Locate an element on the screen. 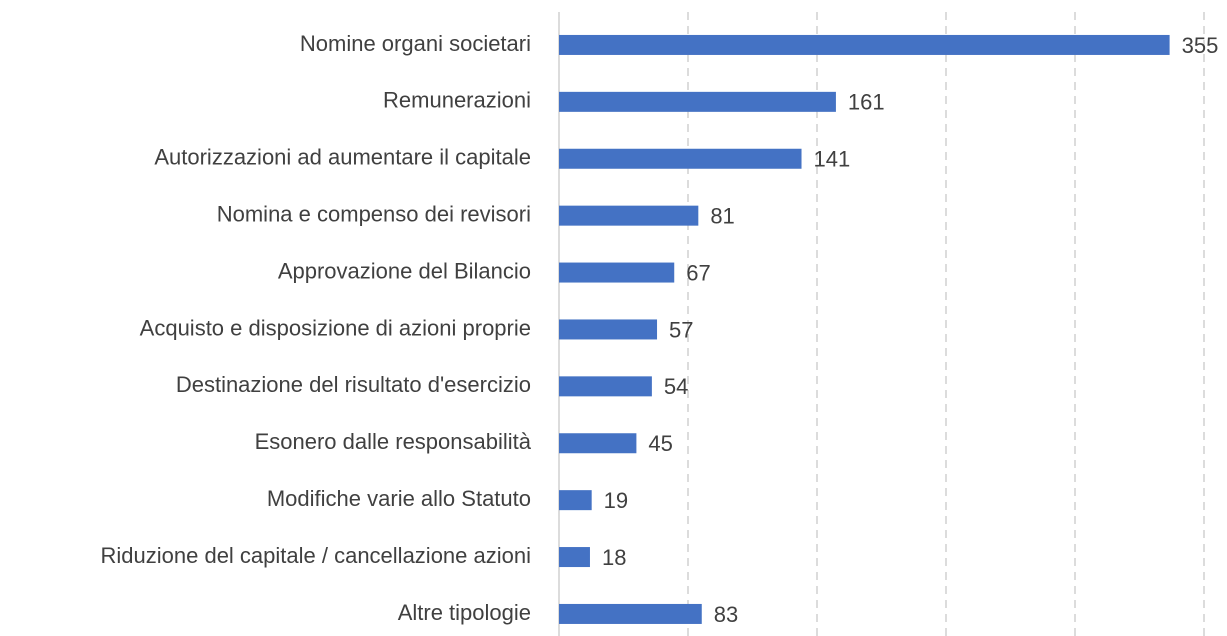  y-tick-label: Approvazione del Bilancio is located at coordinates (404, 270).